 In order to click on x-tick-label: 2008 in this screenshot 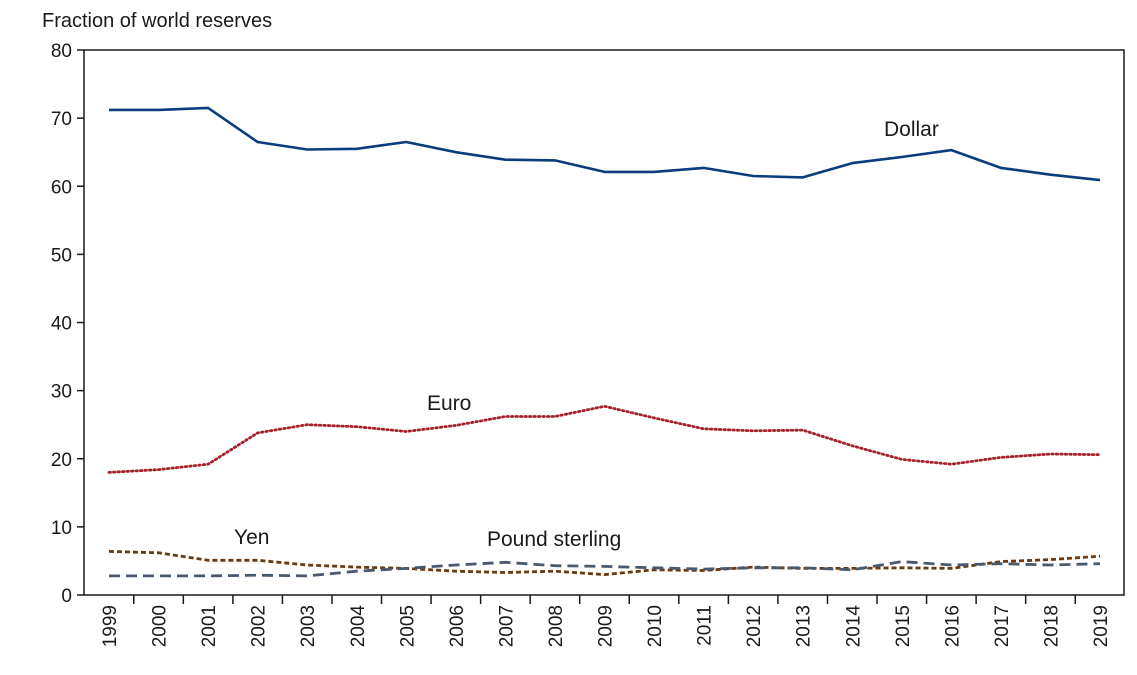, I will do `click(556, 626)`.